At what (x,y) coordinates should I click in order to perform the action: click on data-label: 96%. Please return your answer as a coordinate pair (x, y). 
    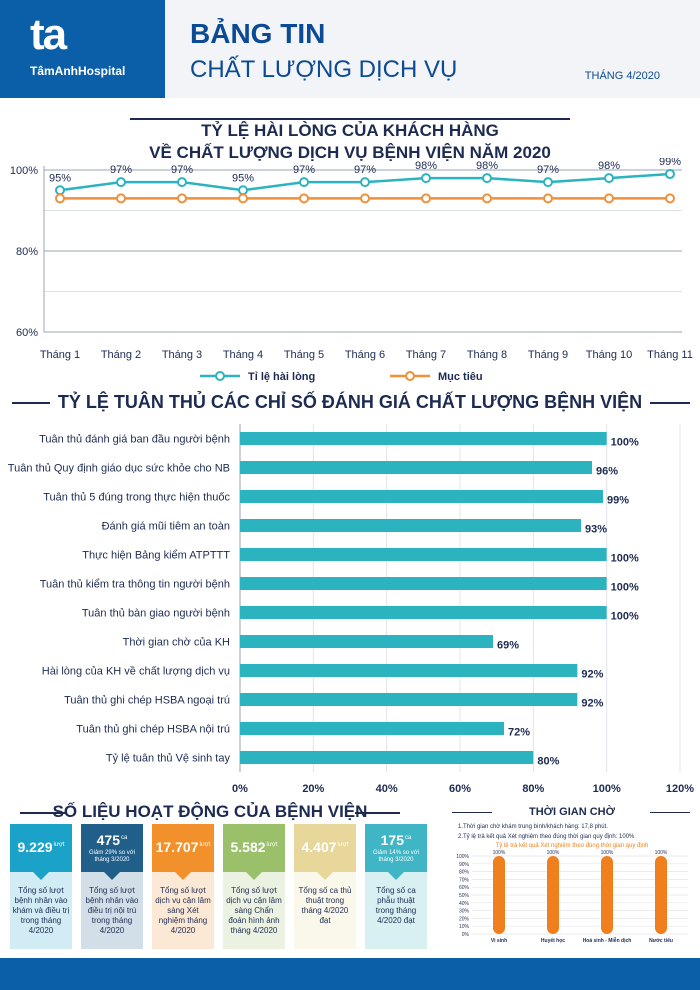
    Looking at the image, I should click on (607, 472).